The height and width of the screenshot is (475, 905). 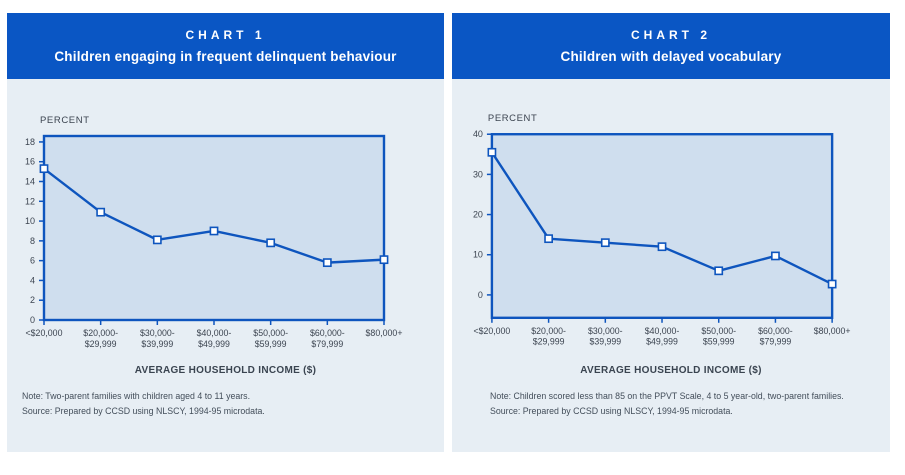 What do you see at coordinates (670, 35) in the screenshot?
I see `chart2-header-label: CHART 2` at bounding box center [670, 35].